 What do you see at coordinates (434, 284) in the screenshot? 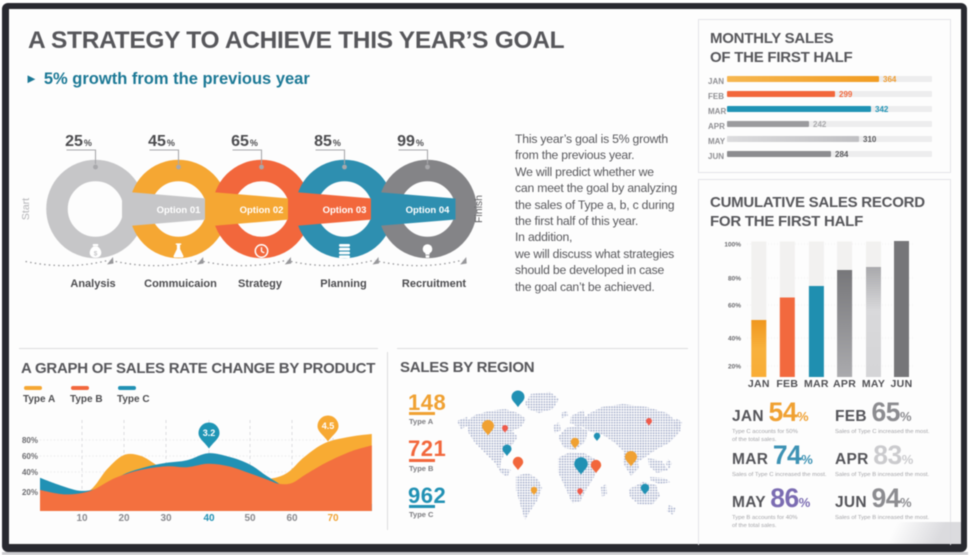
I see `svg-text: Recruitment` at bounding box center [434, 284].